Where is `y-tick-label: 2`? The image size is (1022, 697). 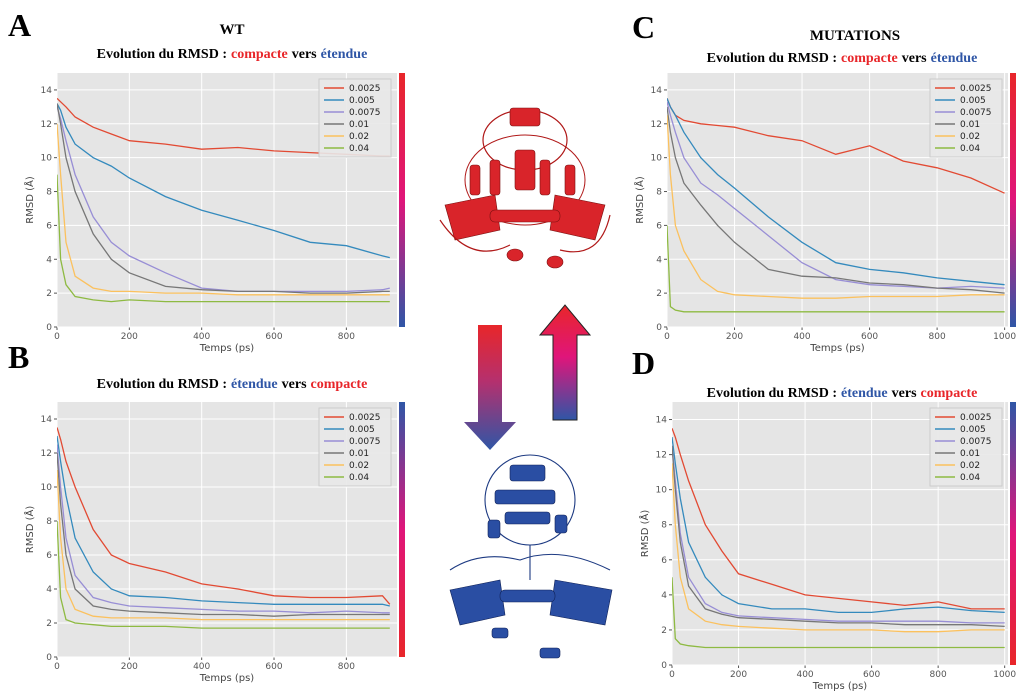
y-tick-label: 2 is located at coordinates (664, 631).